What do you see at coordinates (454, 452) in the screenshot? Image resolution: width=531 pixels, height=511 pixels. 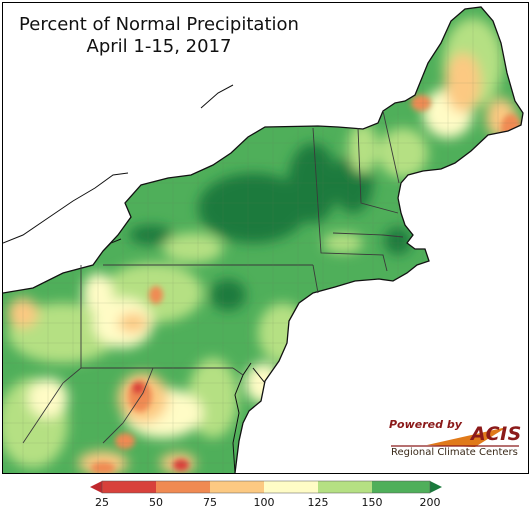 I see `regional-climate-centers-text: Regional Climate Centers` at bounding box center [454, 452].